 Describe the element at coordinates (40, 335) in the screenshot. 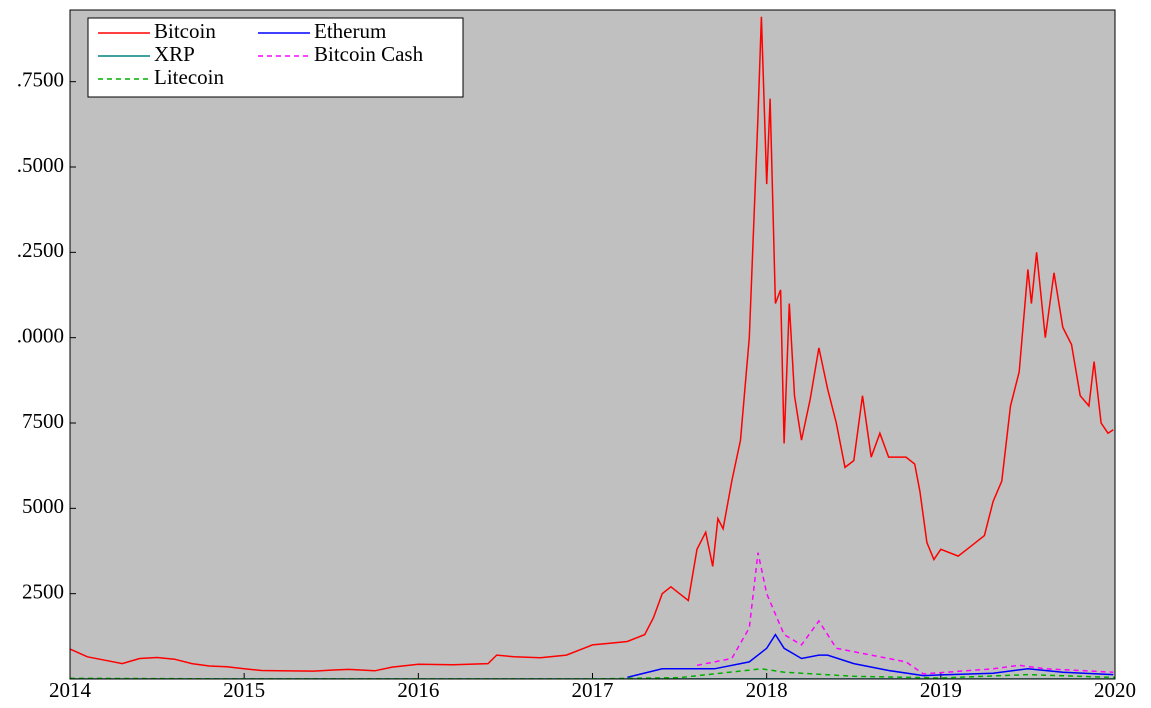

I see `y-tick-label: .0000` at that location.